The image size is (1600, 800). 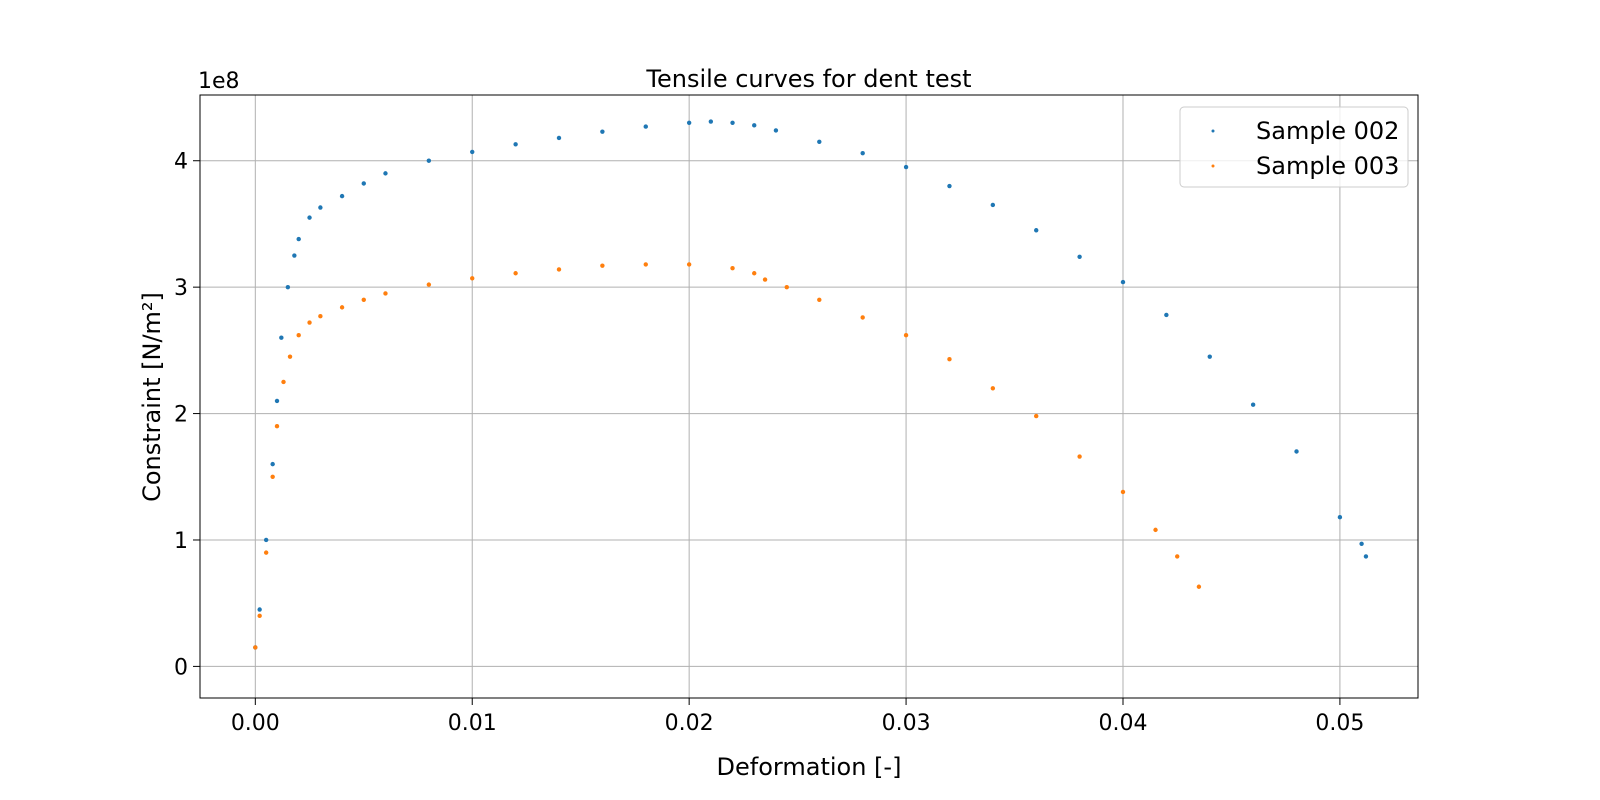 I want to click on x-axis-label: Deformation [-], so click(x=809, y=767).